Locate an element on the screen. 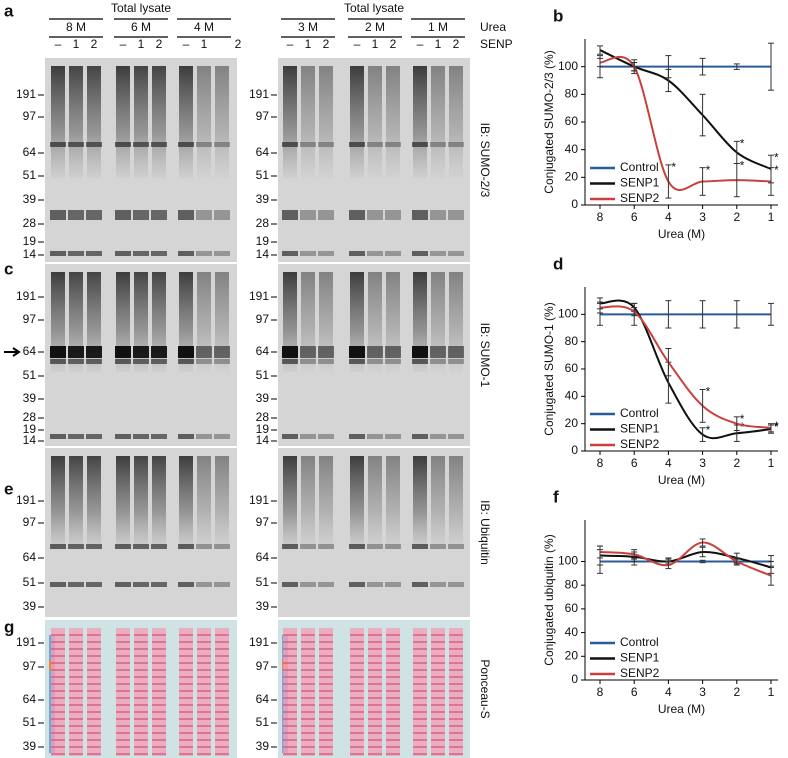 The image size is (788, 758). significance: * is located at coordinates (742, 166).